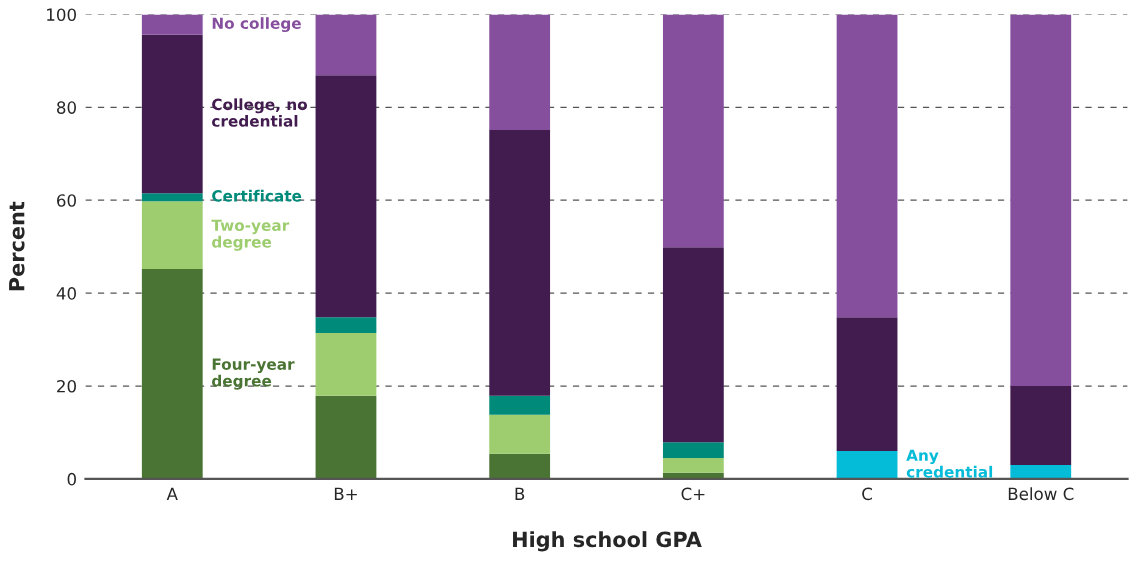 This screenshot has height=577, width=1139. I want to click on series-label: Certificate, so click(257, 195).